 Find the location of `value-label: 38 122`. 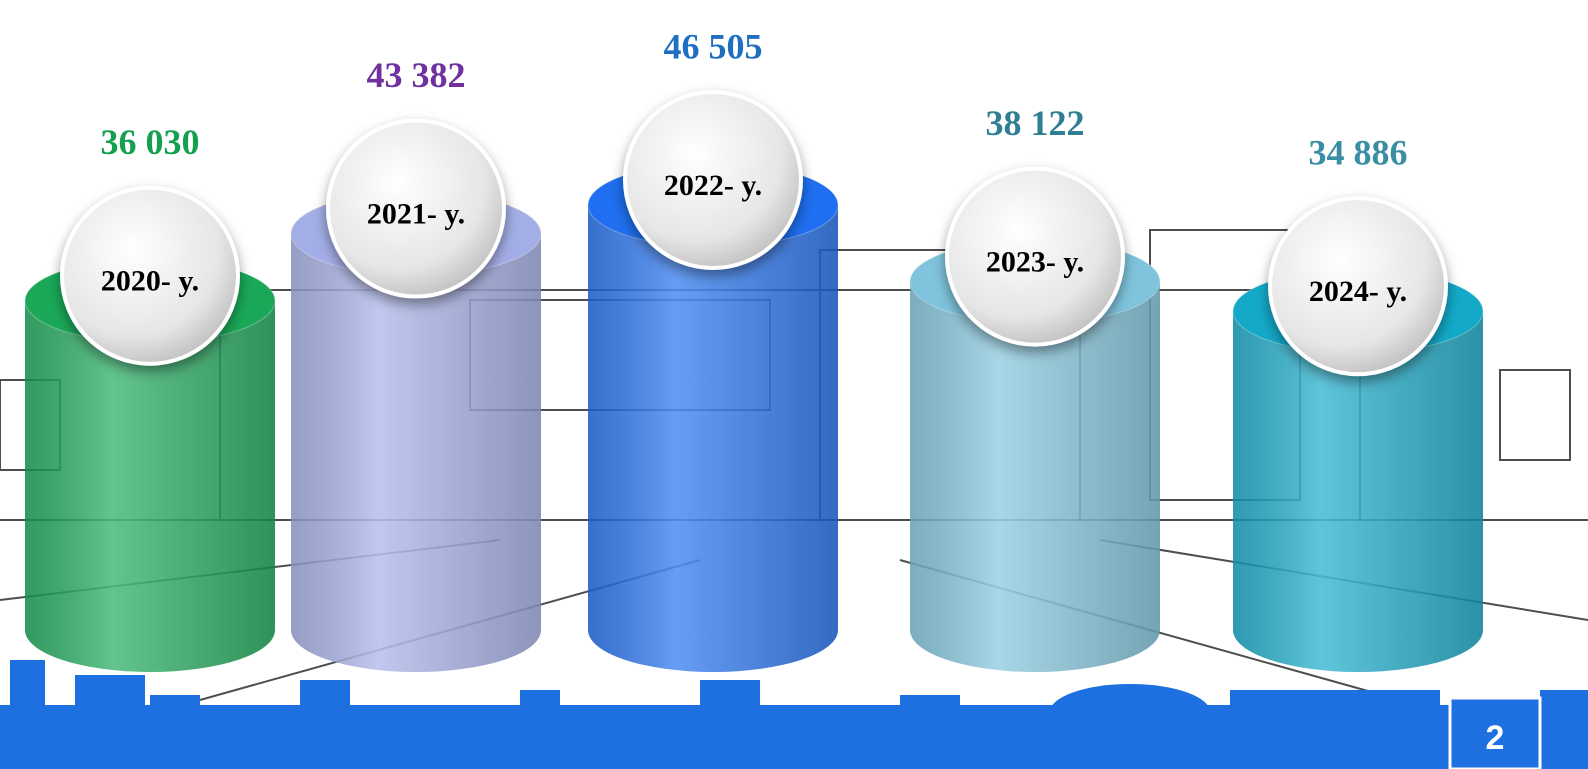

value-label: 38 122 is located at coordinates (1035, 123).